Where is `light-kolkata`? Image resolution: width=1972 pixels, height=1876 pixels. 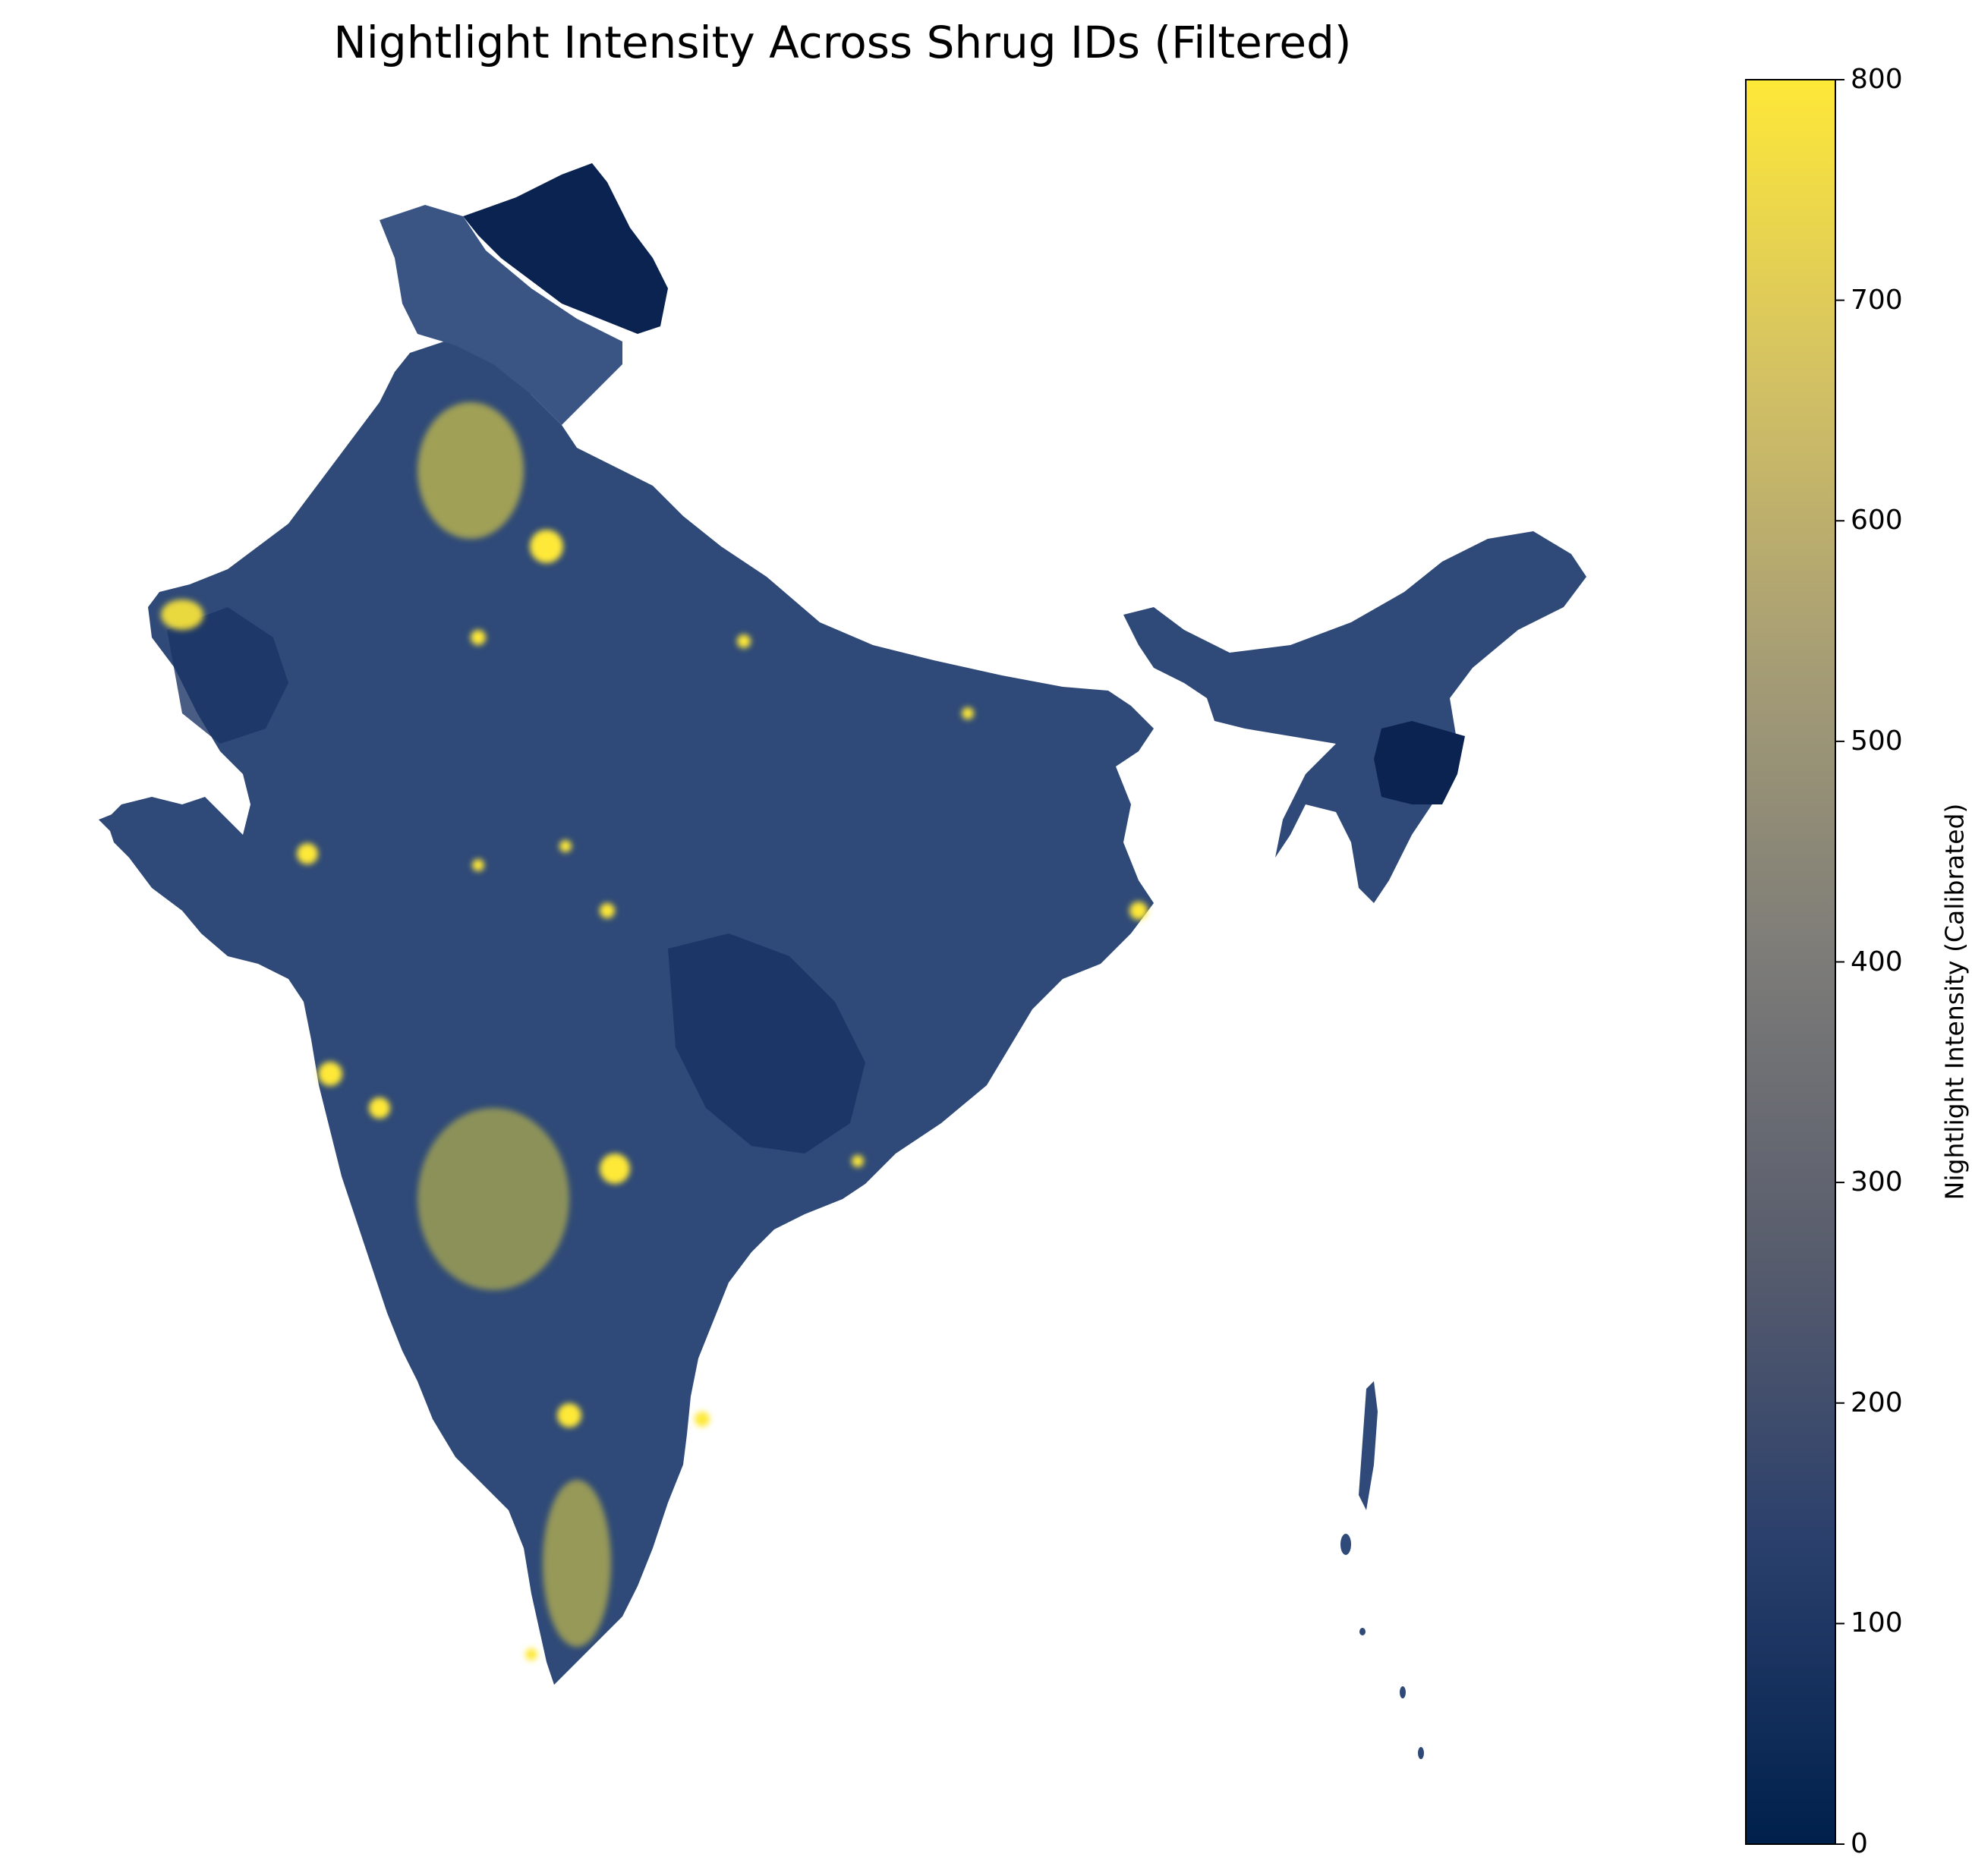
light-kolkata is located at coordinates (1138, 911).